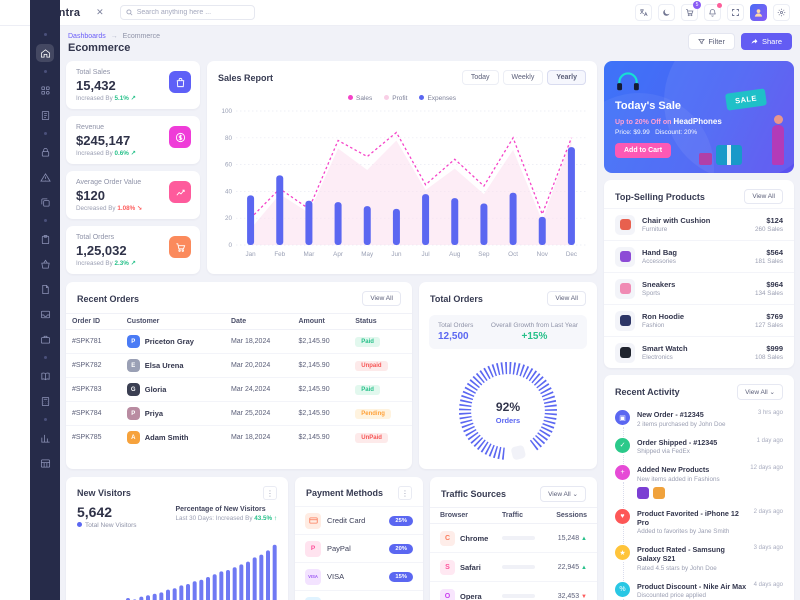 The height and width of the screenshot is (600, 800). I want to click on recent-orders-view-all-button: View All, so click(381, 298).